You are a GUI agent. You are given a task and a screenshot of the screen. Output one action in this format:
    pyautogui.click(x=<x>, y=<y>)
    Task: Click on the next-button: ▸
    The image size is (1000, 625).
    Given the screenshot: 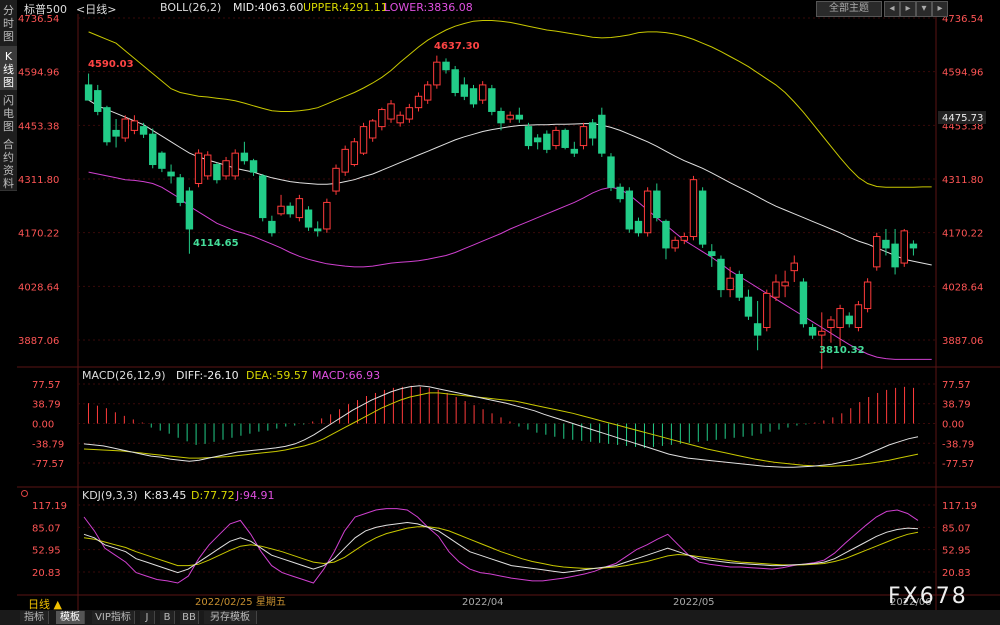 What is the action you would take?
    pyautogui.click(x=908, y=9)
    